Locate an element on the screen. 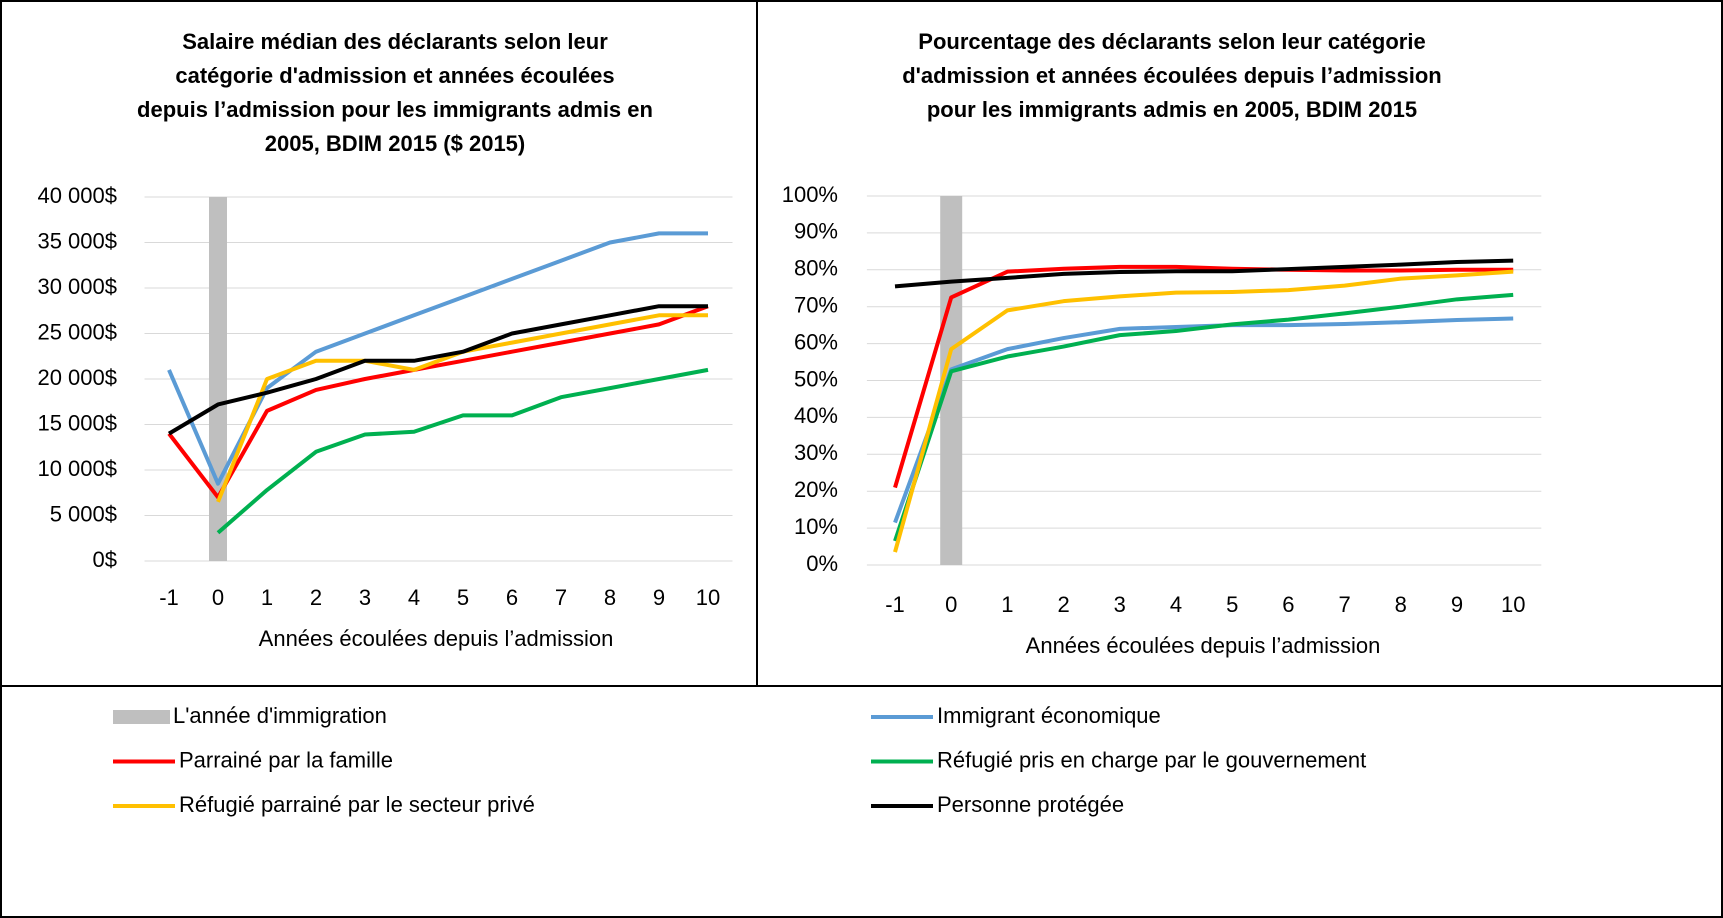 The image size is (1723, 918). y-tick-label: 50% is located at coordinates (816, 378).